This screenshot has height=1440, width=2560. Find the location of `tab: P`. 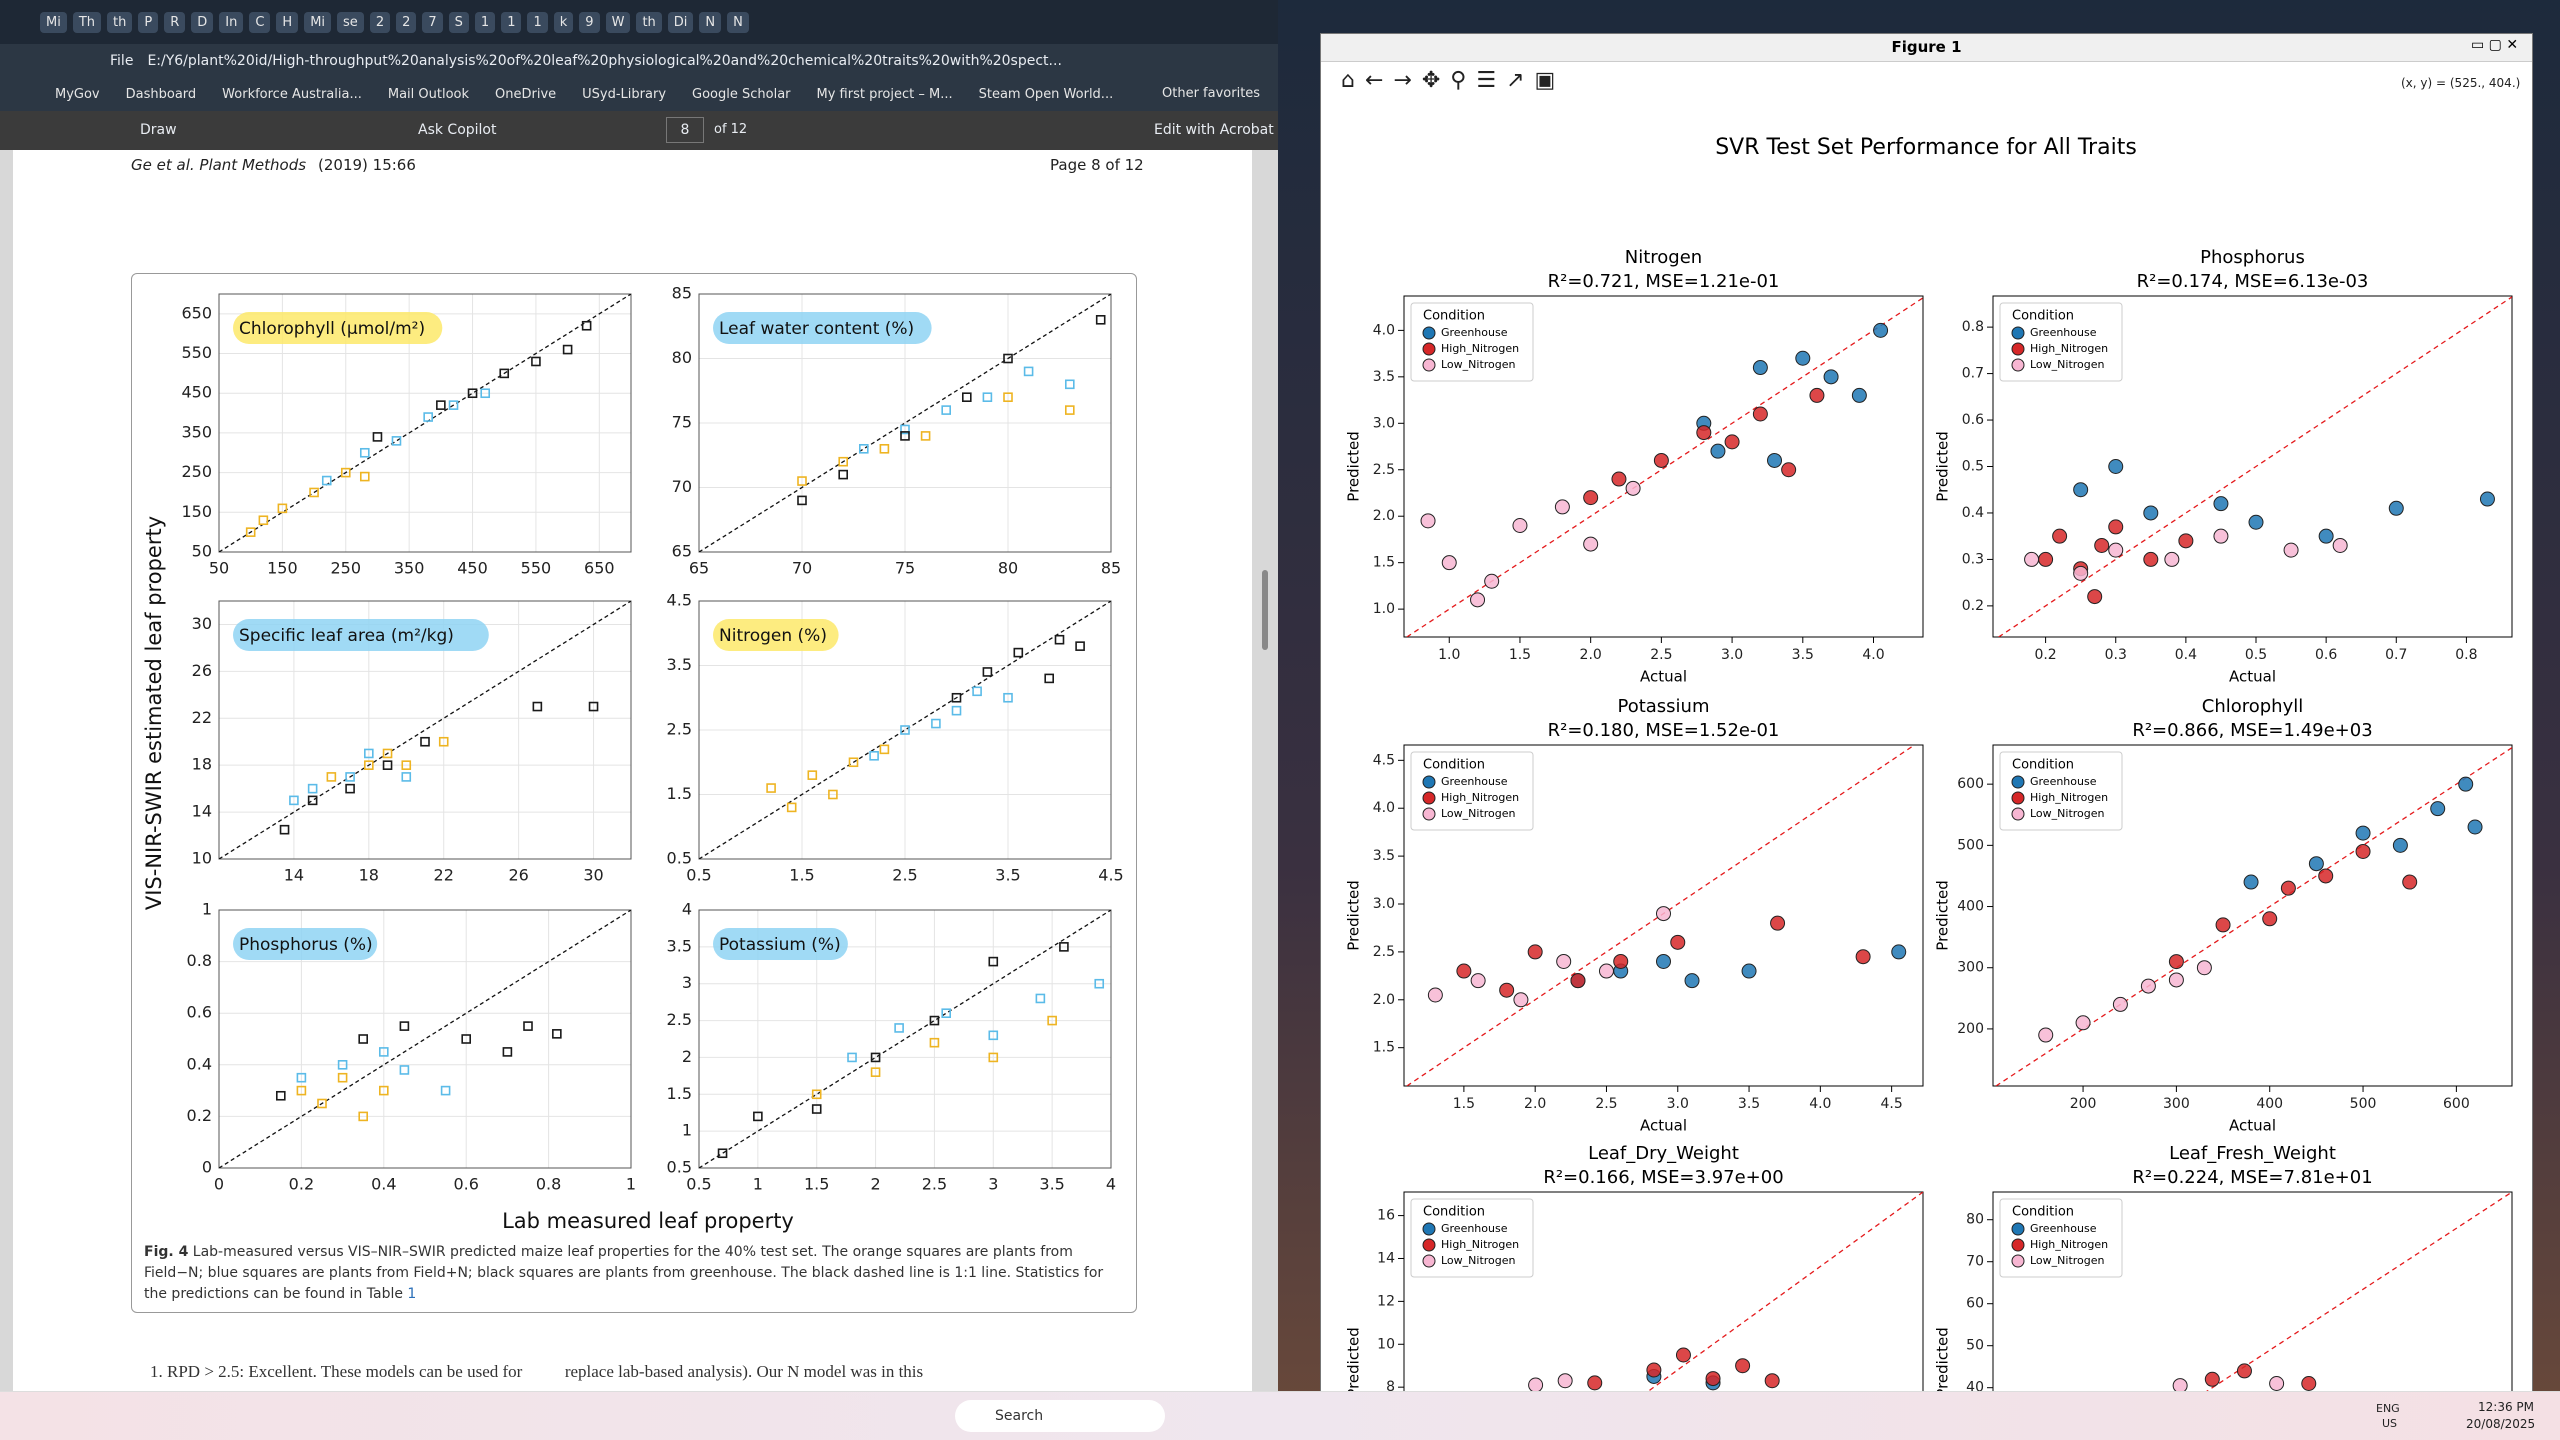

tab: P is located at coordinates (148, 22).